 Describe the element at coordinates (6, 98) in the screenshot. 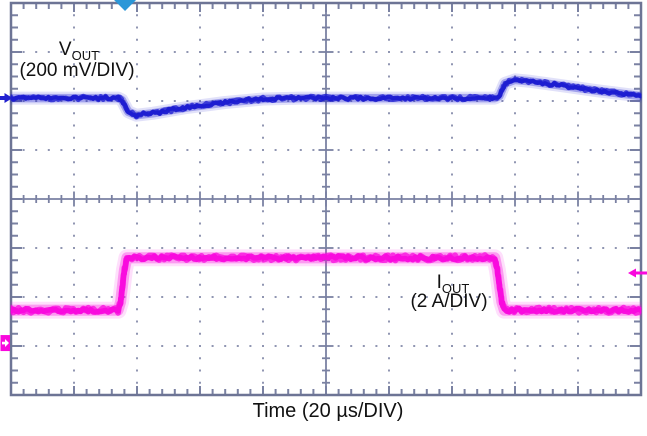

I see `vout-zero-marker-icon` at that location.